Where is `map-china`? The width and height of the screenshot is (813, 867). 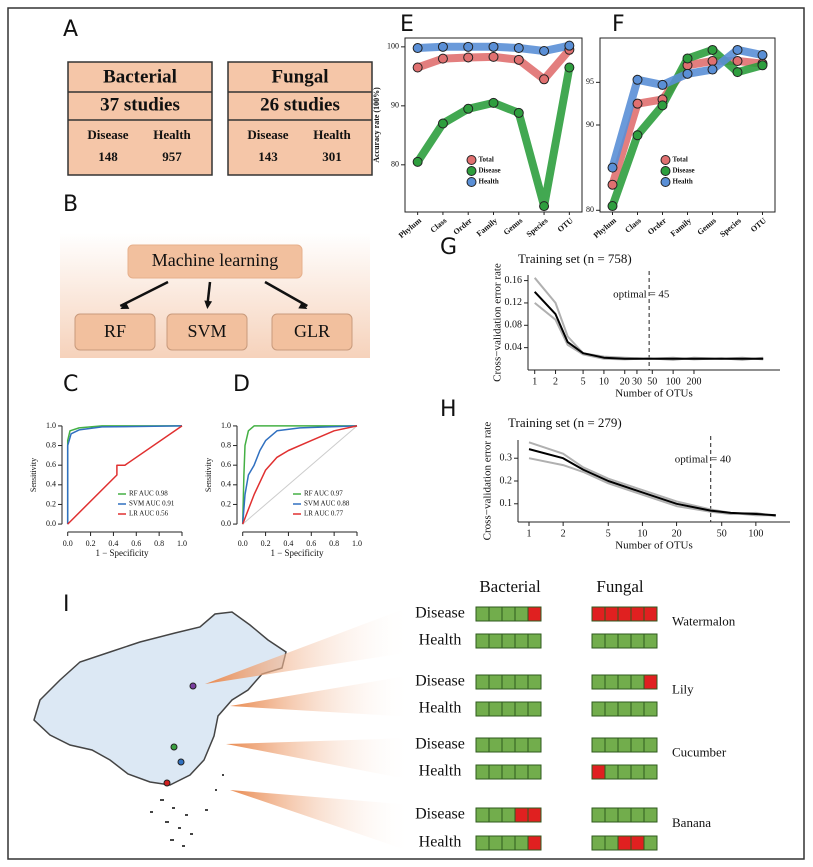
map-china is located at coordinates (160, 698).